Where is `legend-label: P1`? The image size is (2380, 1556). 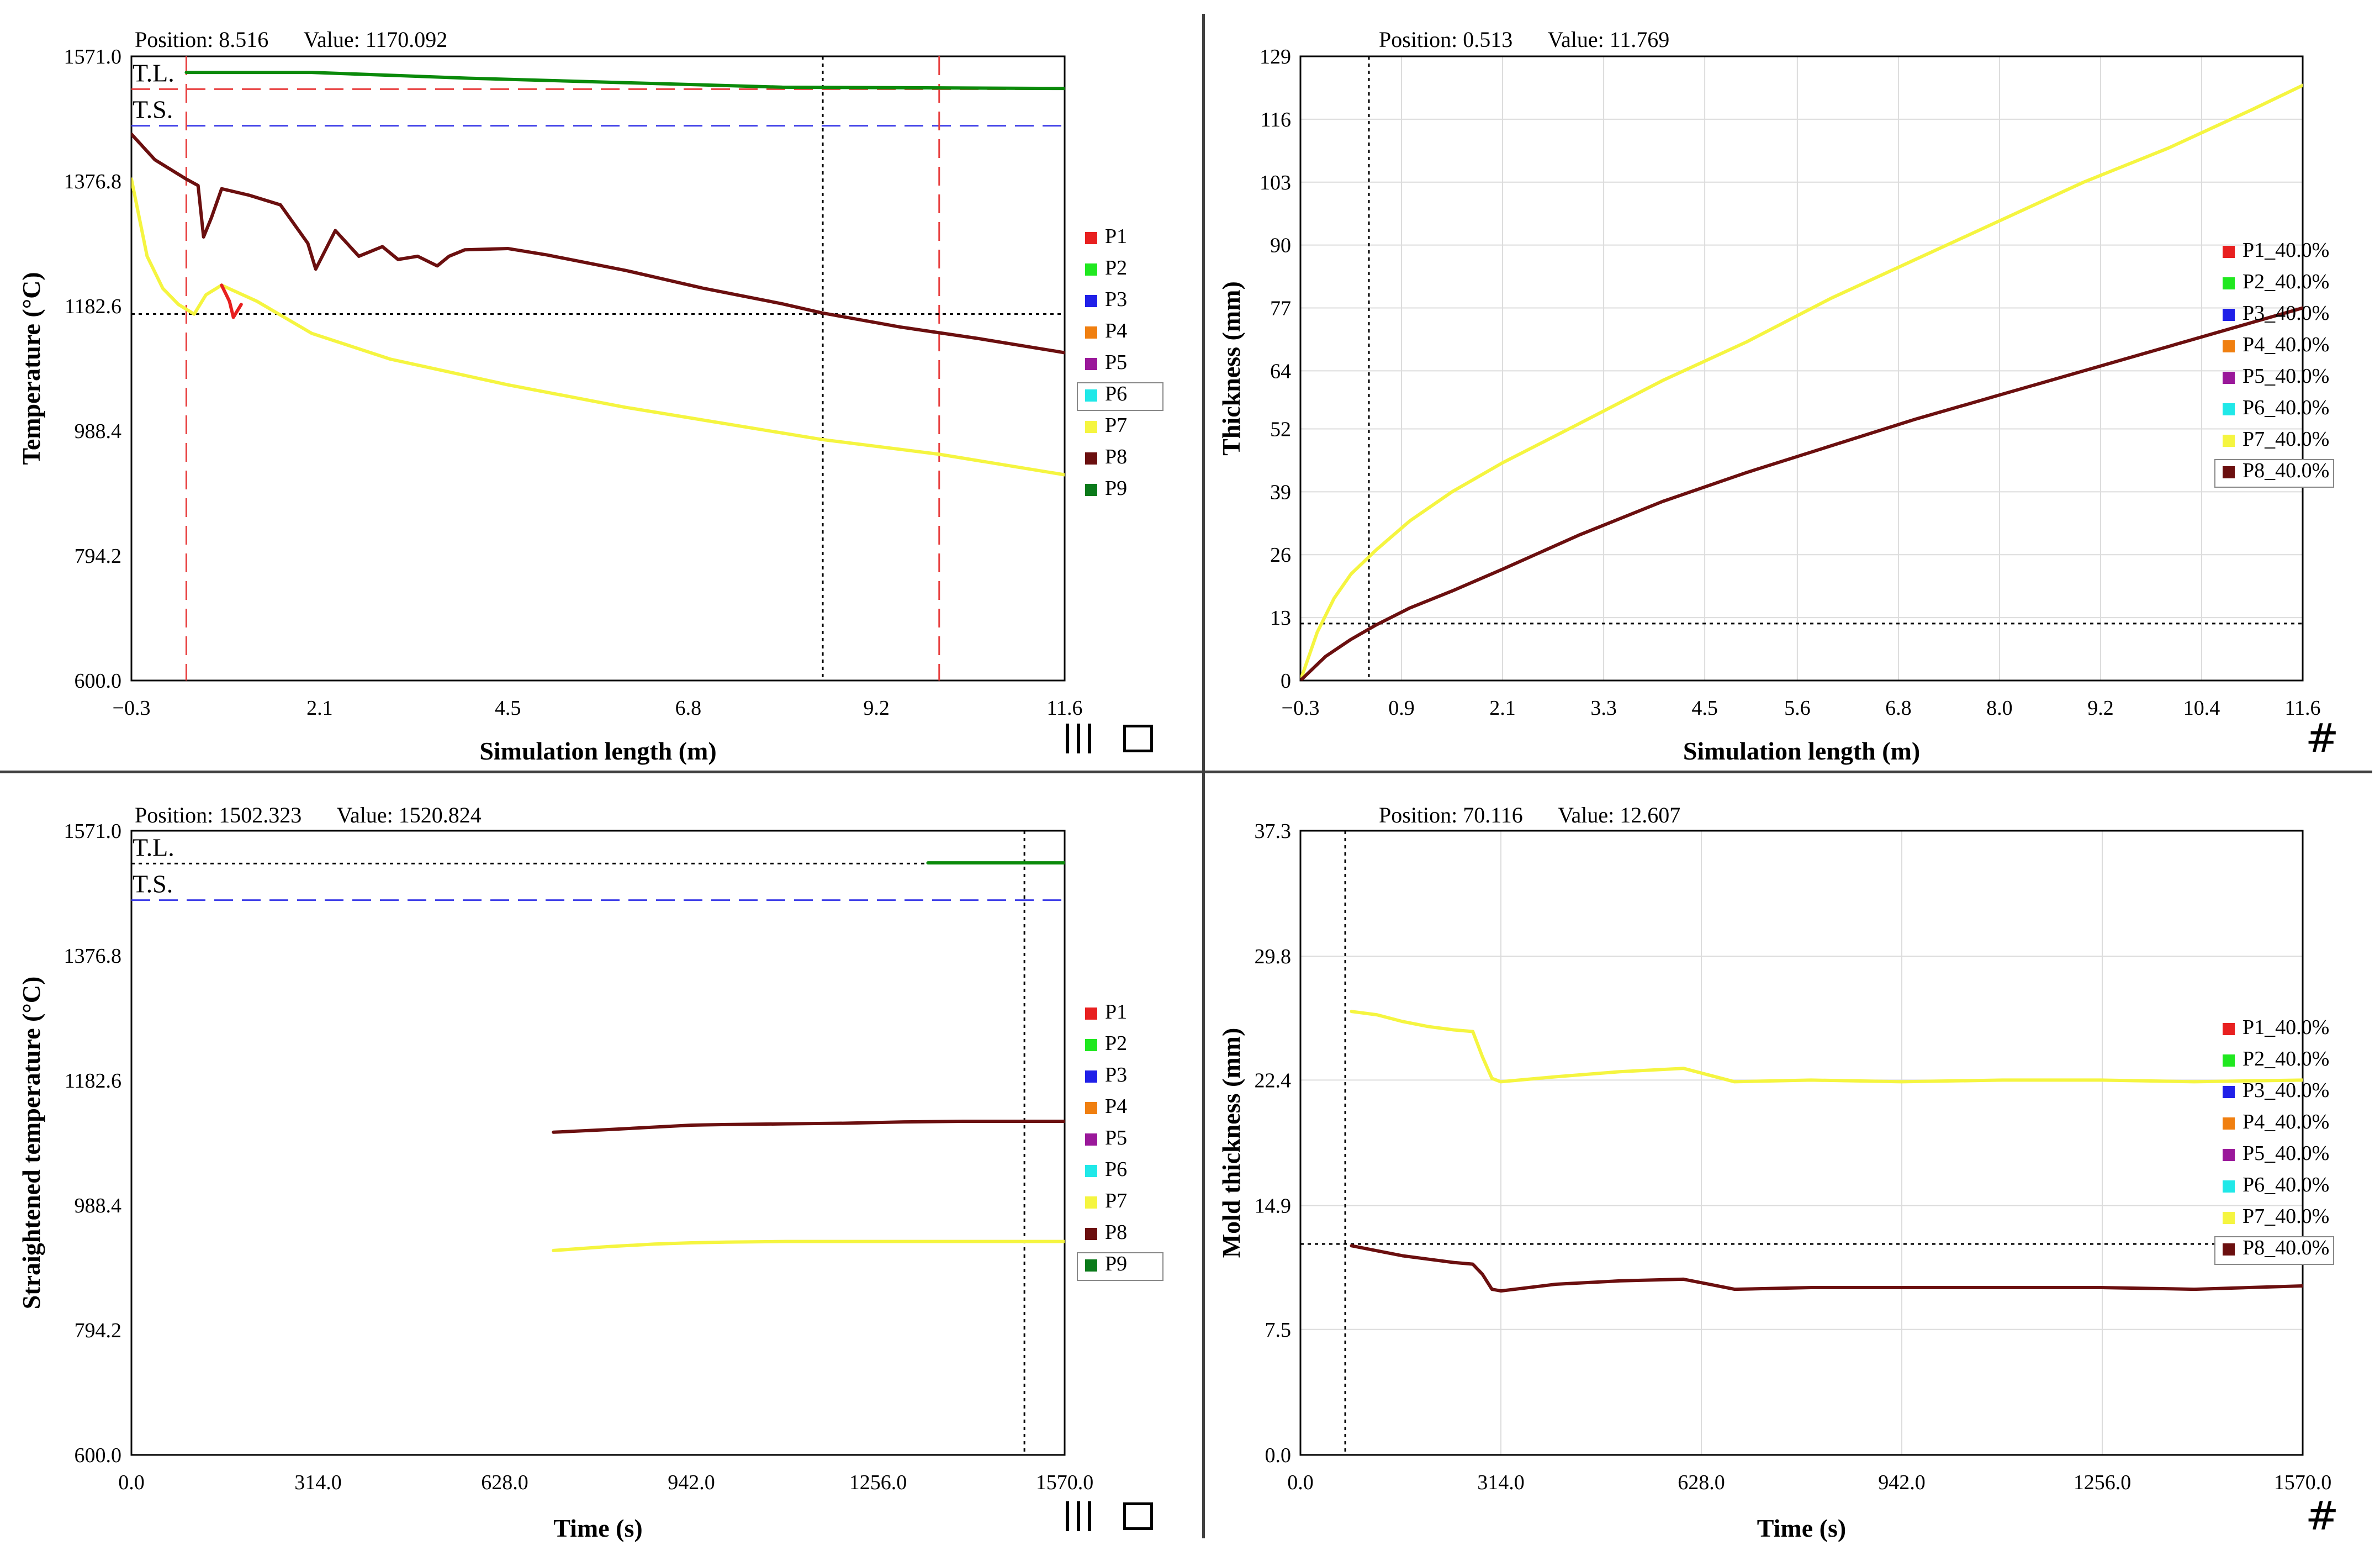
legend-label: P1 is located at coordinates (1116, 1012).